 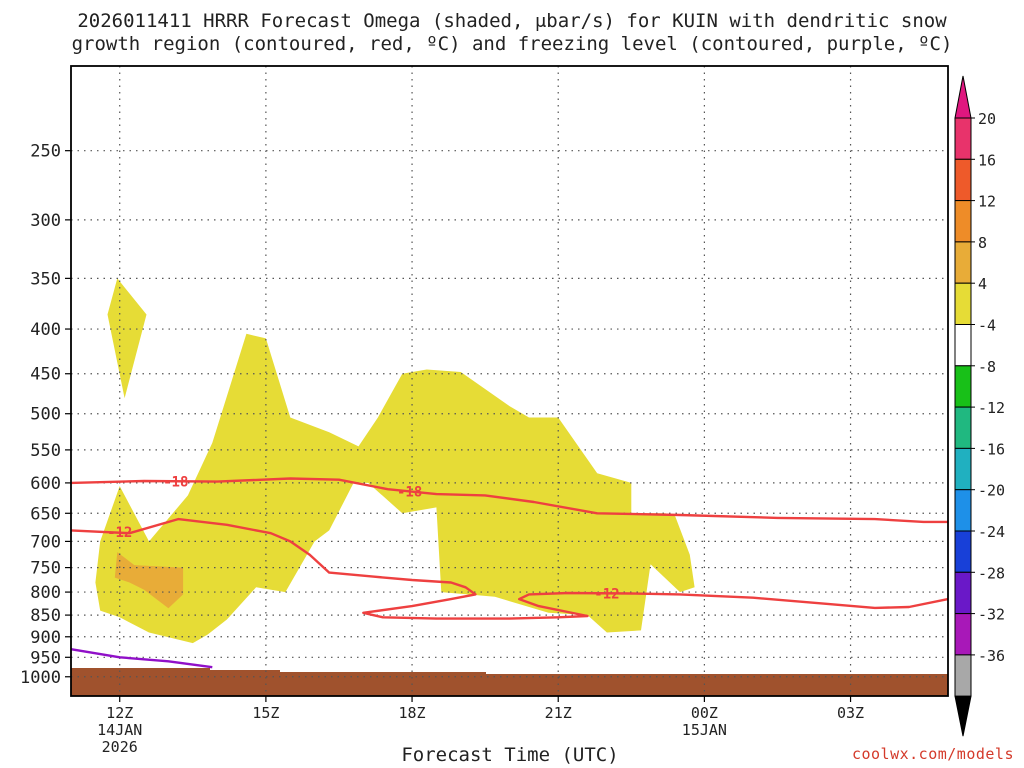 What do you see at coordinates (991, 491) in the screenshot?
I see `colorbar-label: -20` at bounding box center [991, 491].